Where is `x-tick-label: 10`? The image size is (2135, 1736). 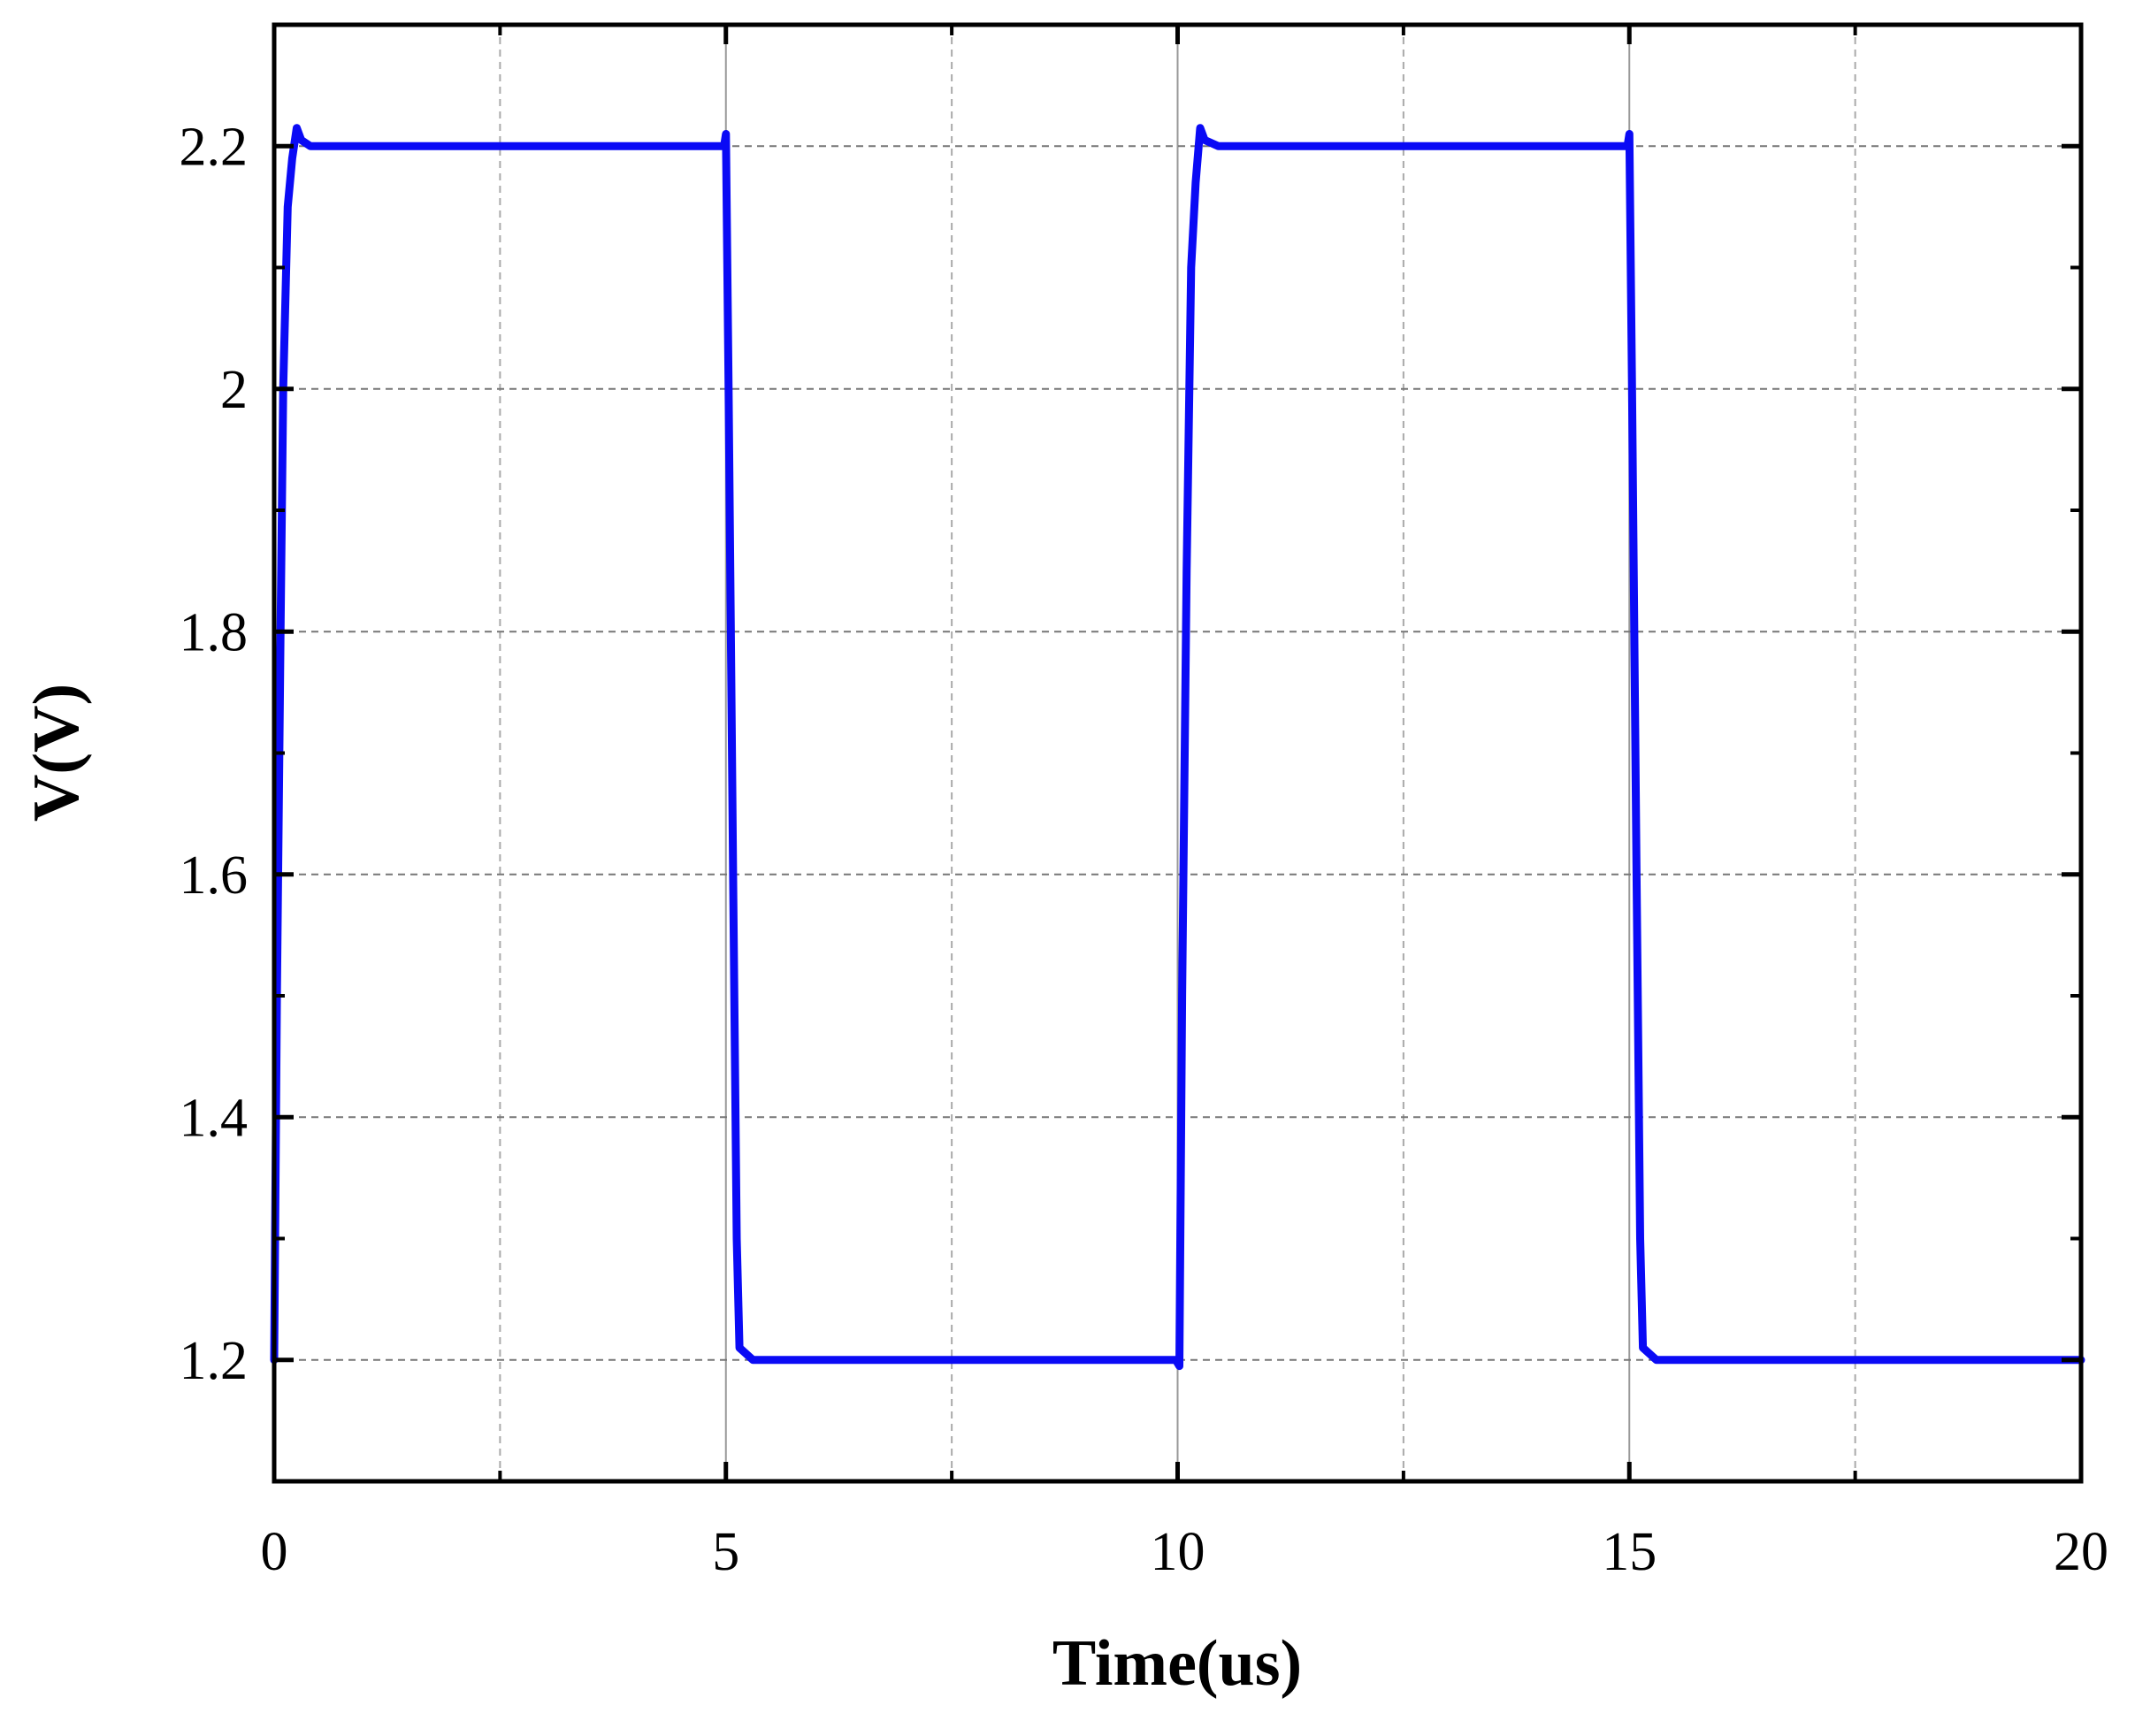
x-tick-label: 10 is located at coordinates (1178, 1552).